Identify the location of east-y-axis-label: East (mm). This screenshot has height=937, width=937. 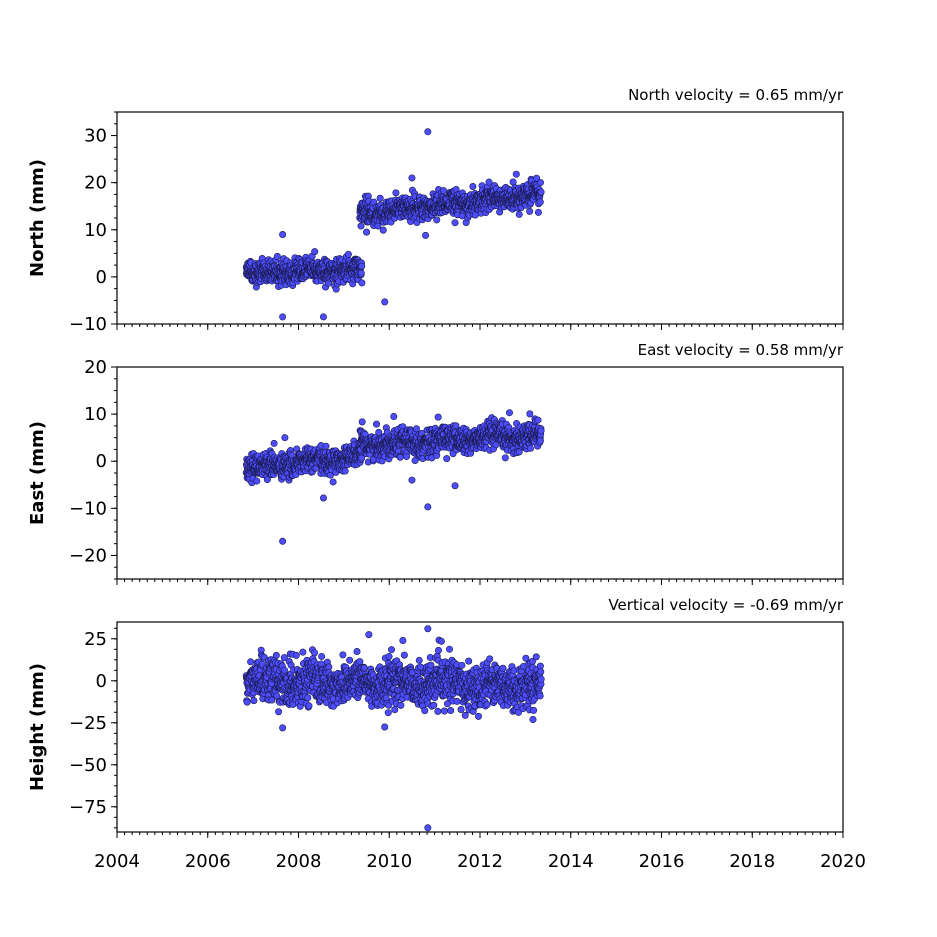
(37, 473).